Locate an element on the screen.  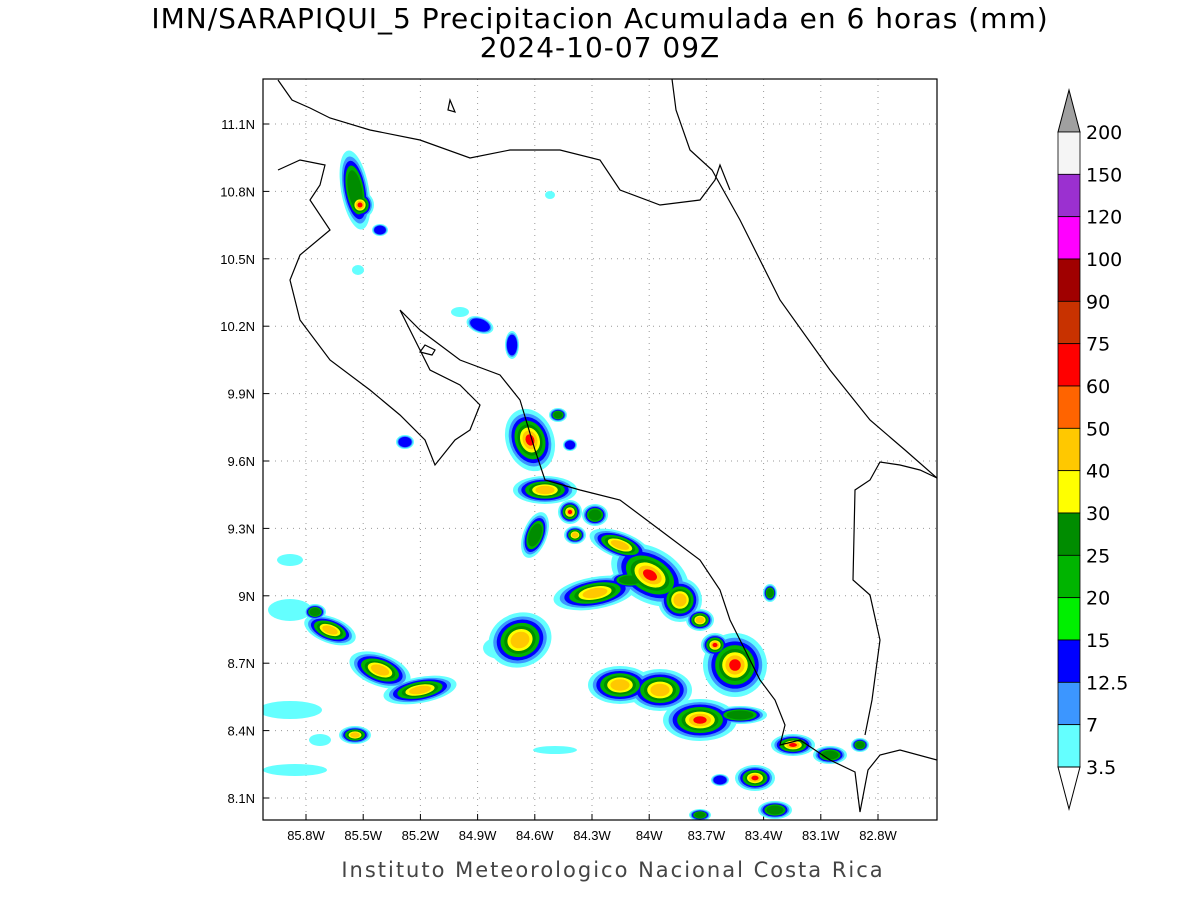
lake-shore is located at coordinates (437, 226).